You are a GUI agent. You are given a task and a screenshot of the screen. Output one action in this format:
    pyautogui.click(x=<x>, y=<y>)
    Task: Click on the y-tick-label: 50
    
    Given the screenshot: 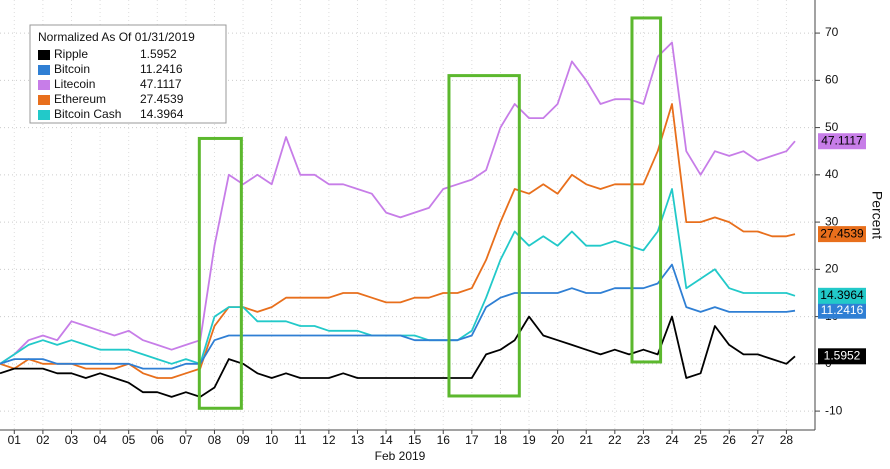 What is the action you would take?
    pyautogui.click(x=832, y=127)
    